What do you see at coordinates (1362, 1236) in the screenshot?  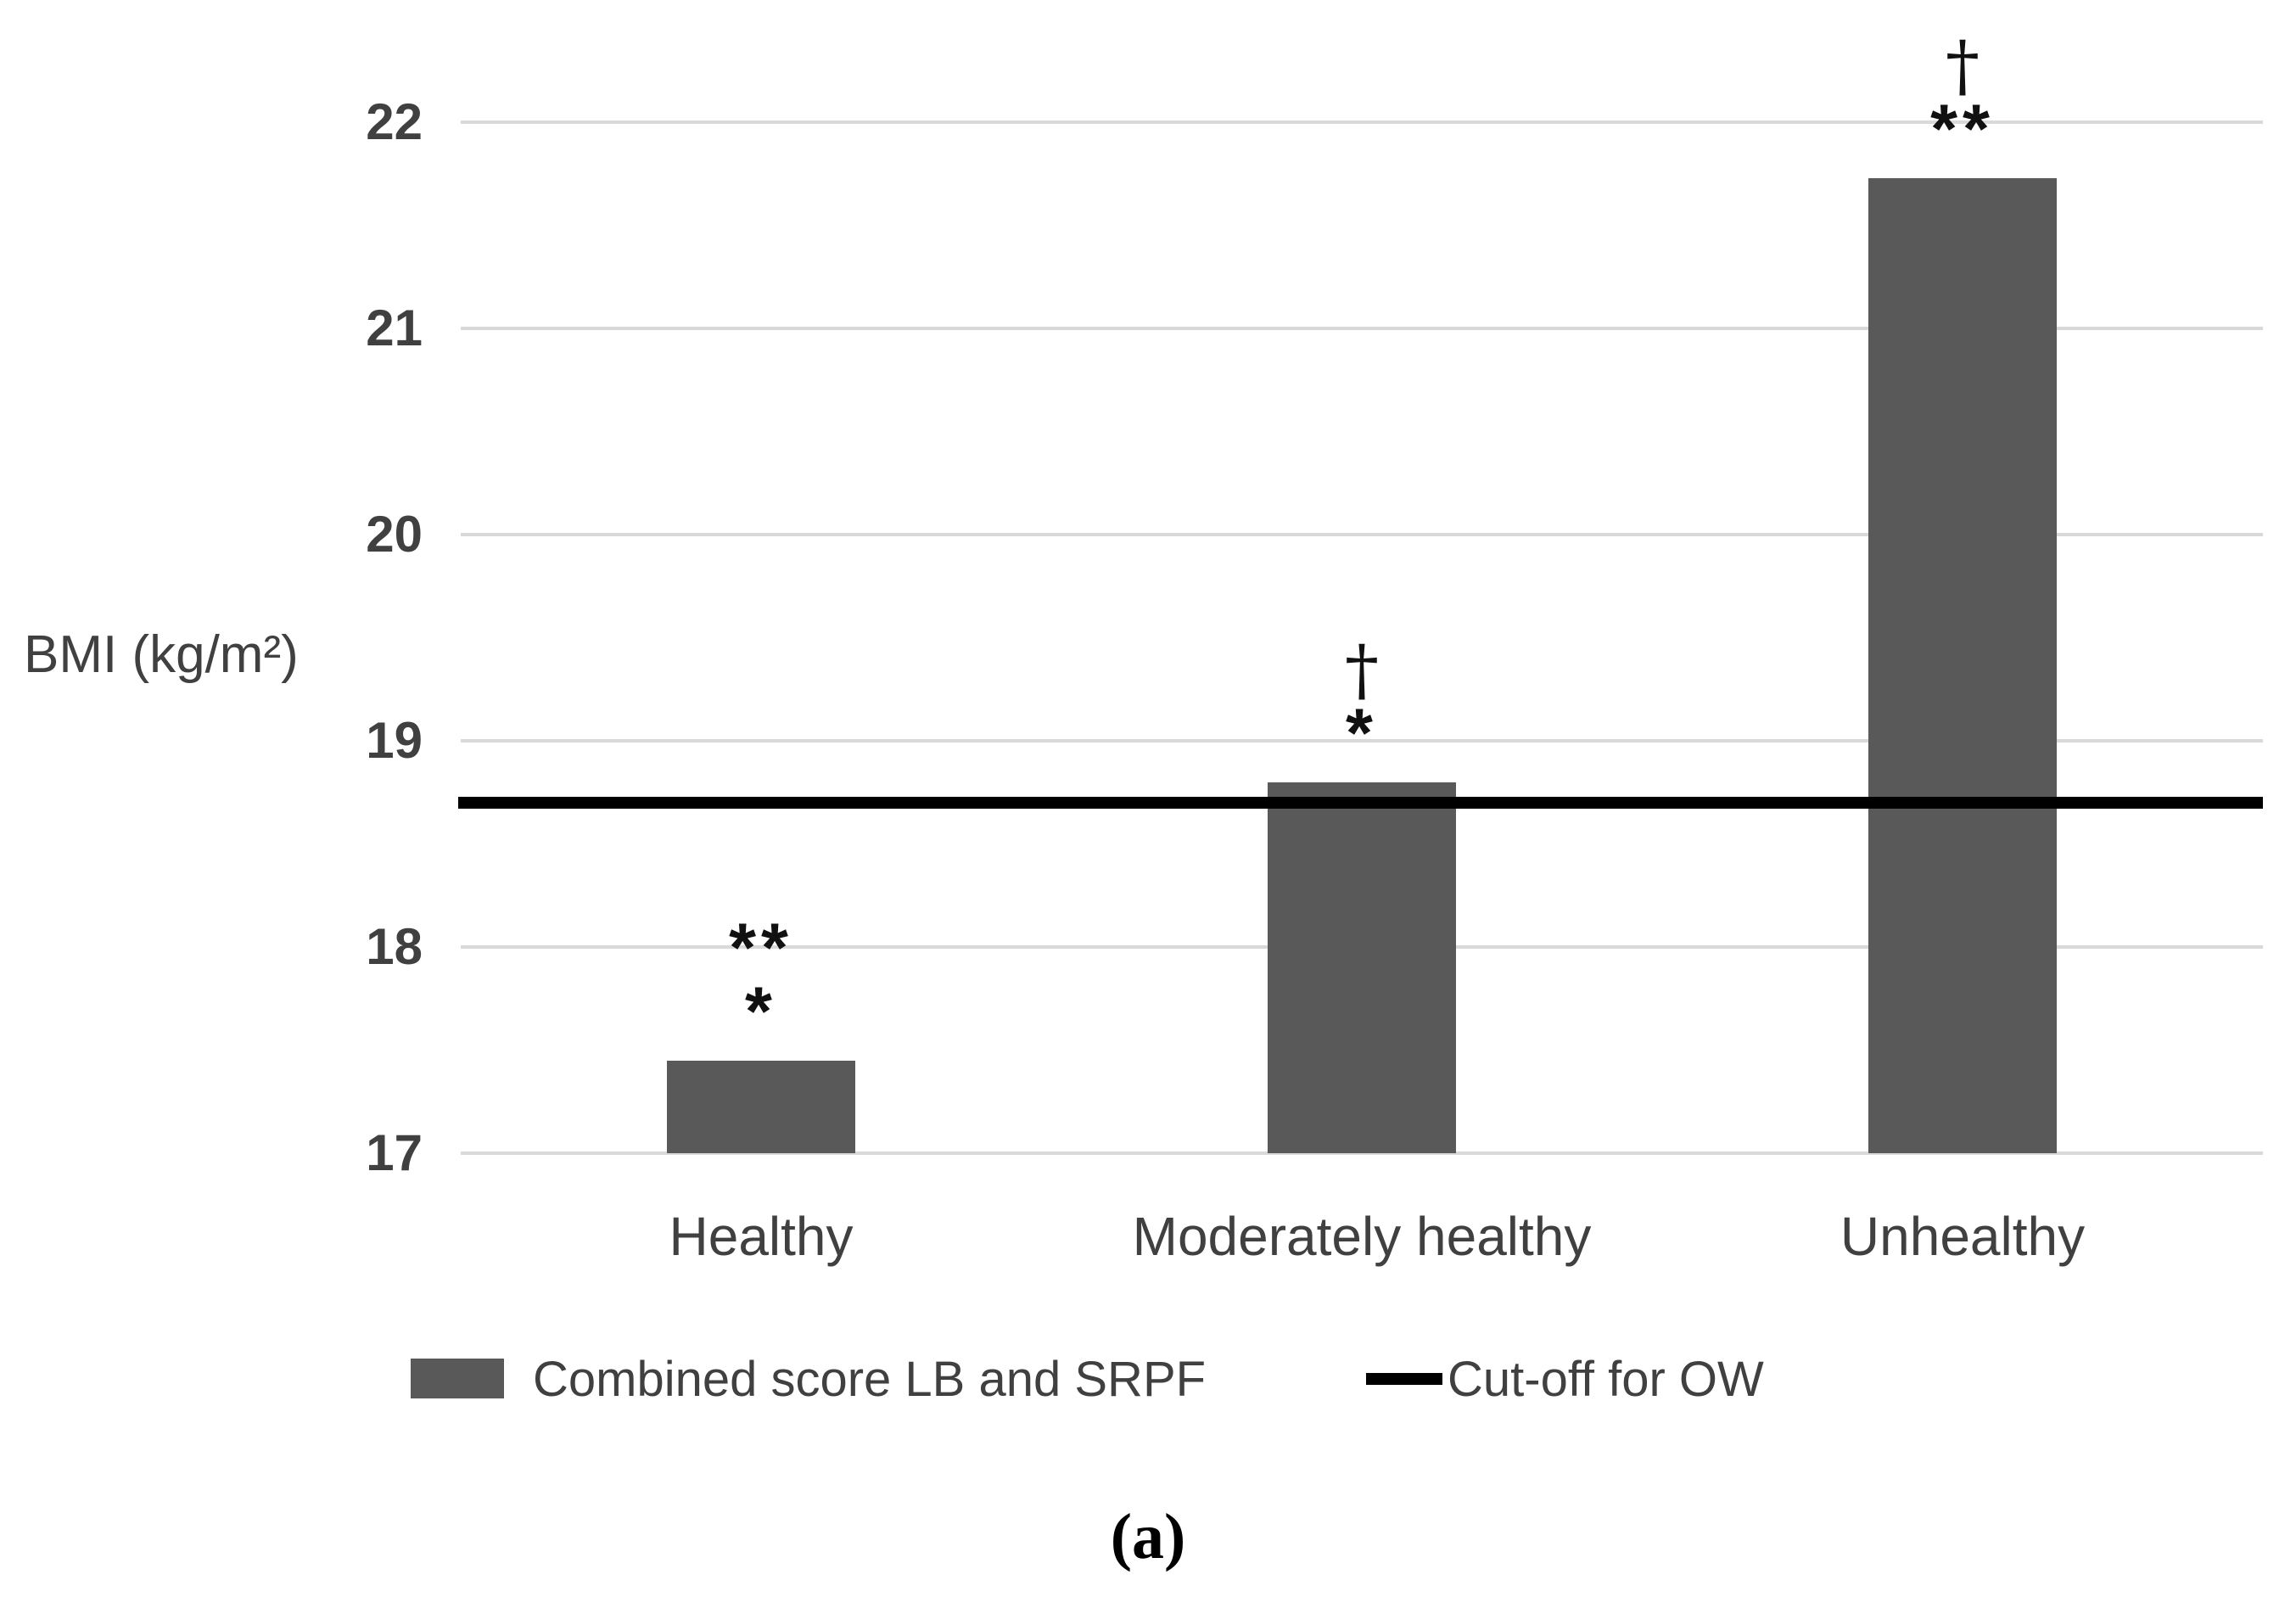 I see `category-label-moderately-healthy: Moderately healthy` at bounding box center [1362, 1236].